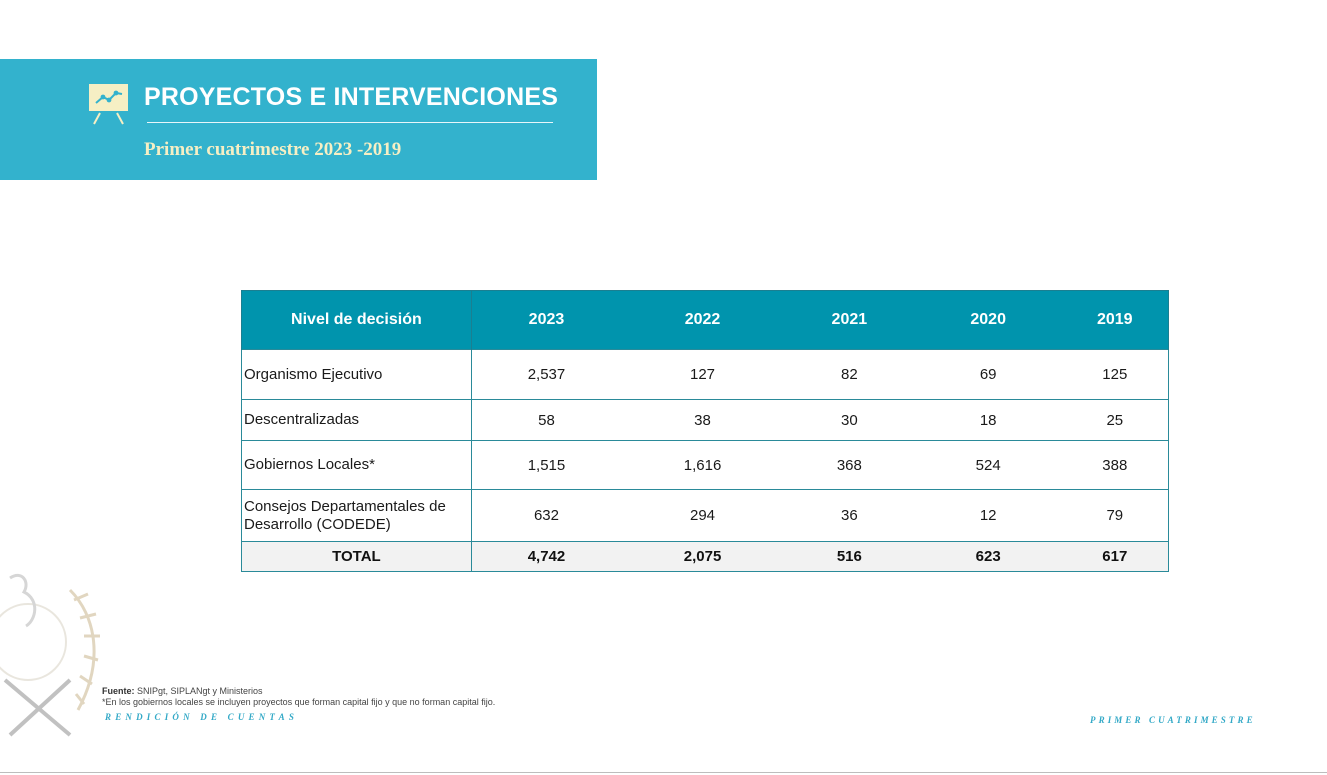  I want to click on table-cell: 25, so click(1115, 420).